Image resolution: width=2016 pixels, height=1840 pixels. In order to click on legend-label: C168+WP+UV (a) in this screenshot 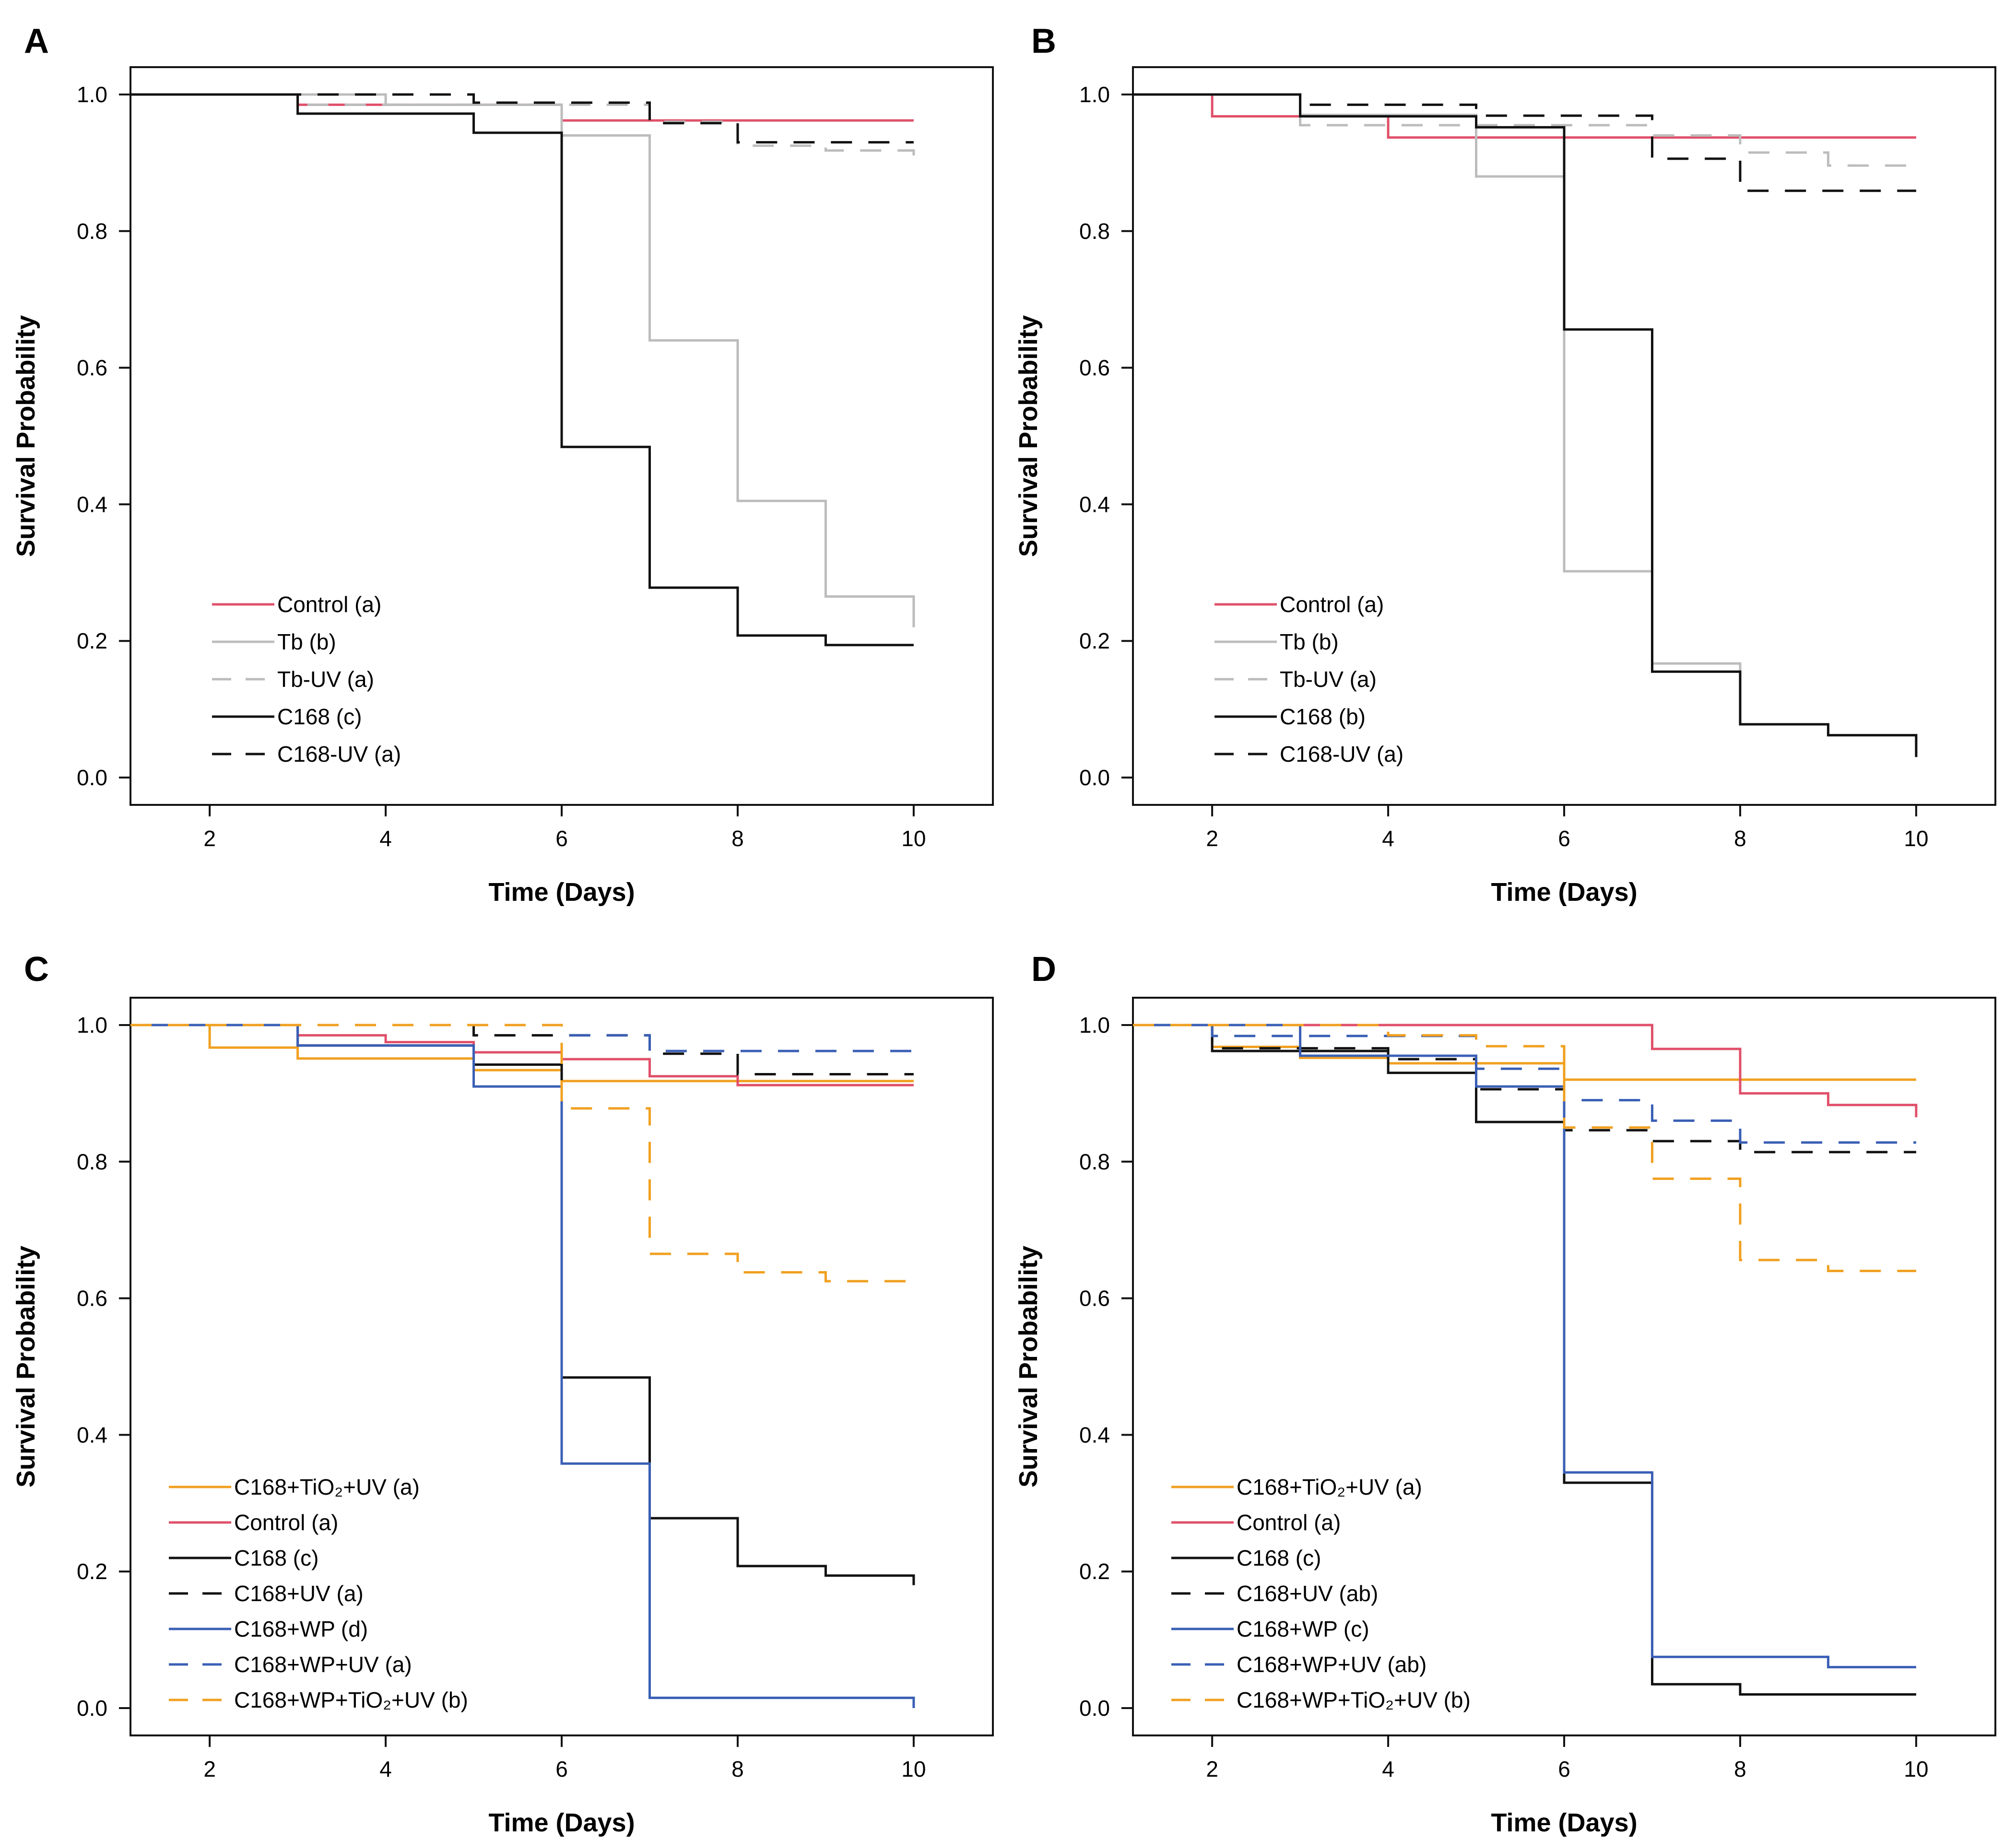, I will do `click(323, 1665)`.